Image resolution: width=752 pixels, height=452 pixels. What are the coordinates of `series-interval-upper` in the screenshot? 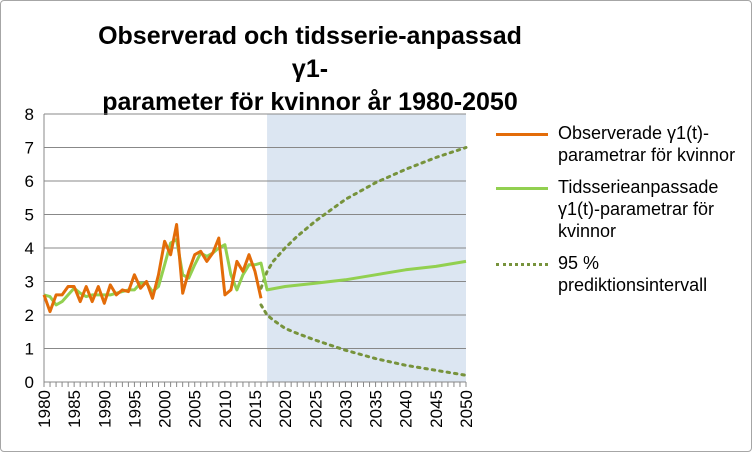 It's located at (363, 218).